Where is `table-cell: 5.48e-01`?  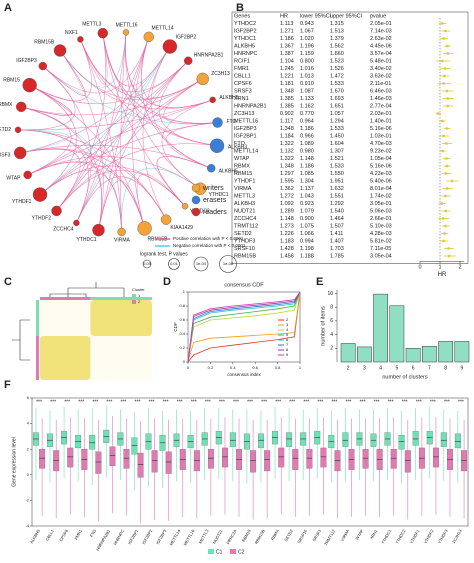
table-cell: 5.48e-01 is located at coordinates (381, 61).